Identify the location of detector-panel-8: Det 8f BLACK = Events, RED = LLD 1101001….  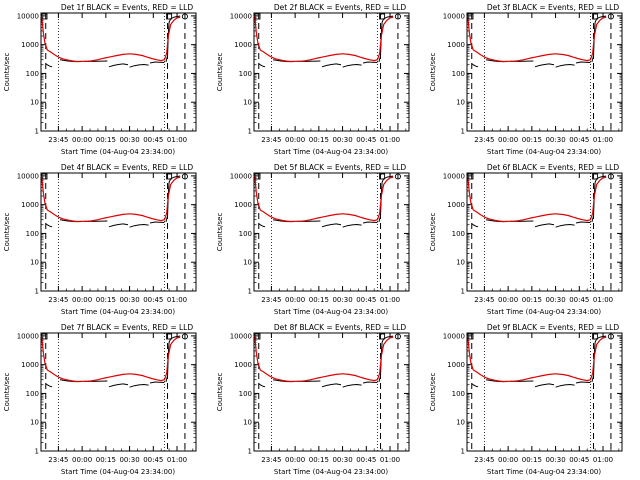
(313, 399).